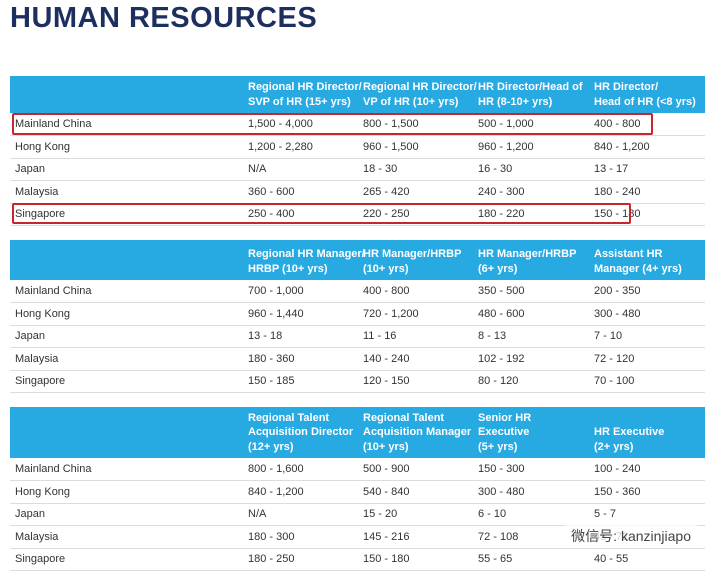 The width and height of the screenshot is (709, 571). I want to click on header-line: HR Executive, so click(629, 432).